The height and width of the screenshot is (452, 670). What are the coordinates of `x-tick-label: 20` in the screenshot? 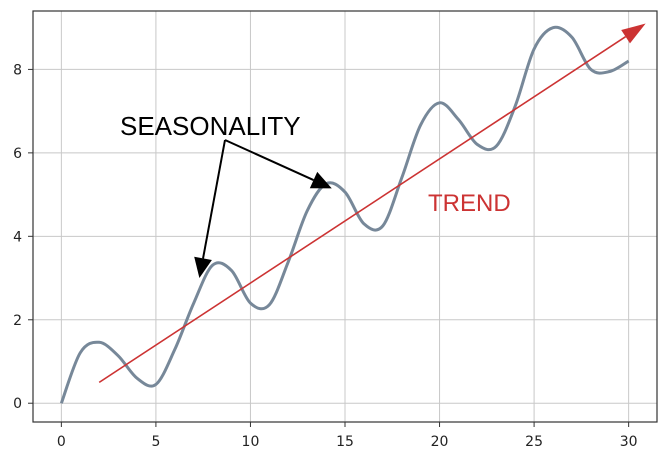 It's located at (440, 442).